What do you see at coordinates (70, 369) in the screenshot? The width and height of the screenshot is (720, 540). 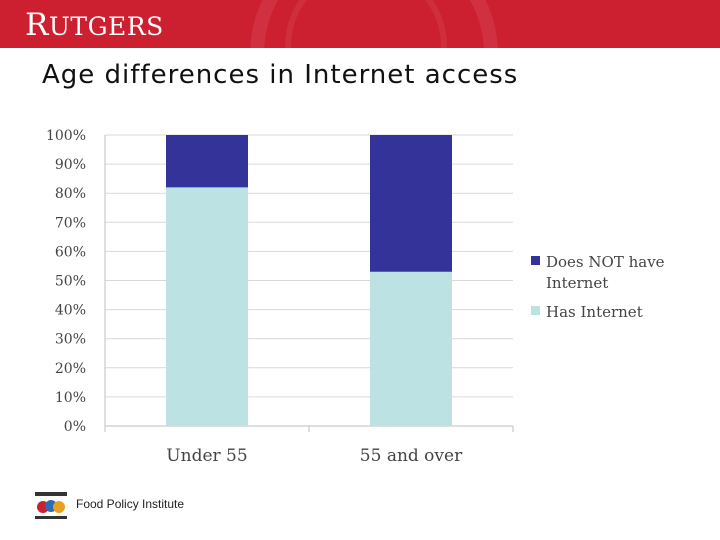 I see `y-tick-label: 20%` at bounding box center [70, 369].